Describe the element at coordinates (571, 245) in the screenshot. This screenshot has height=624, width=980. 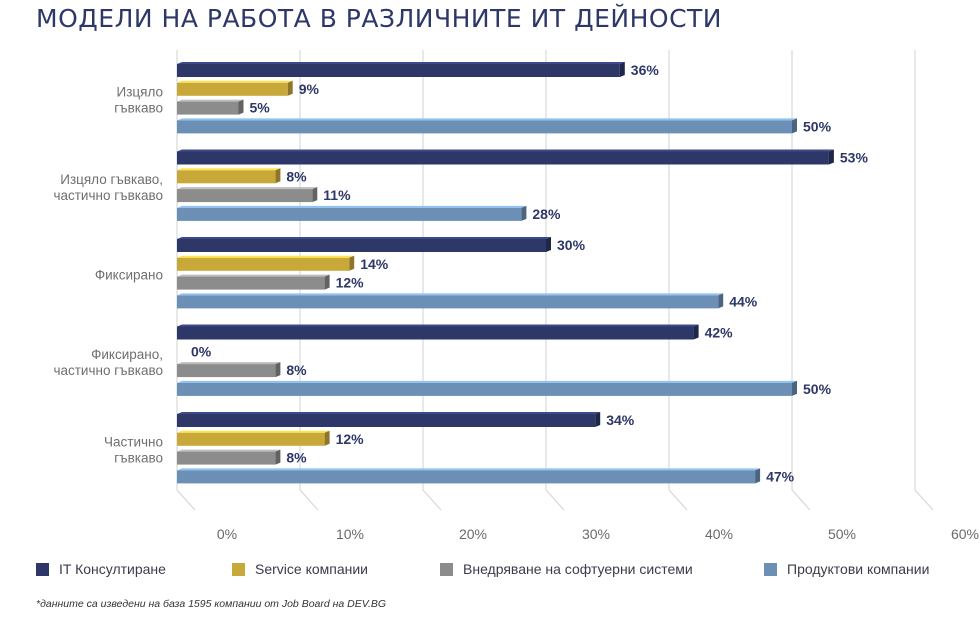
I see `data-label: 30%` at that location.